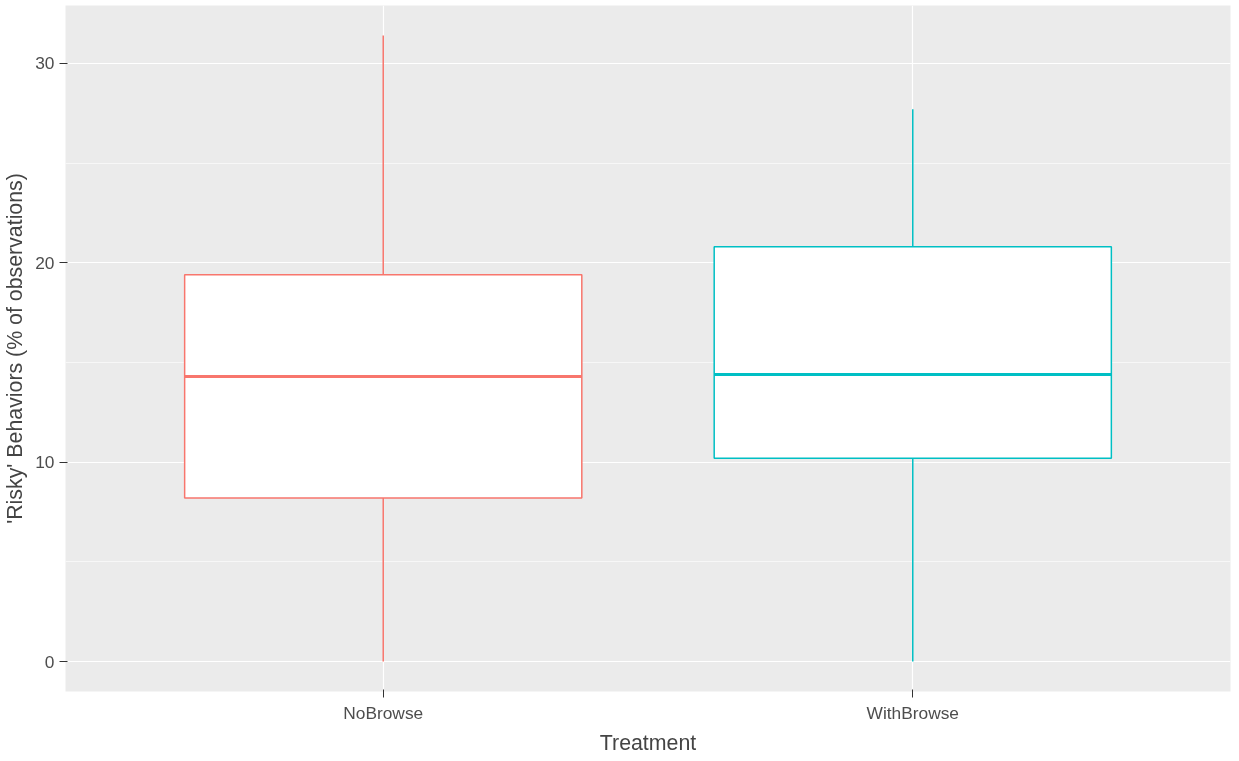  What do you see at coordinates (49, 661) in the screenshot?
I see `y-tick-label: 0` at bounding box center [49, 661].